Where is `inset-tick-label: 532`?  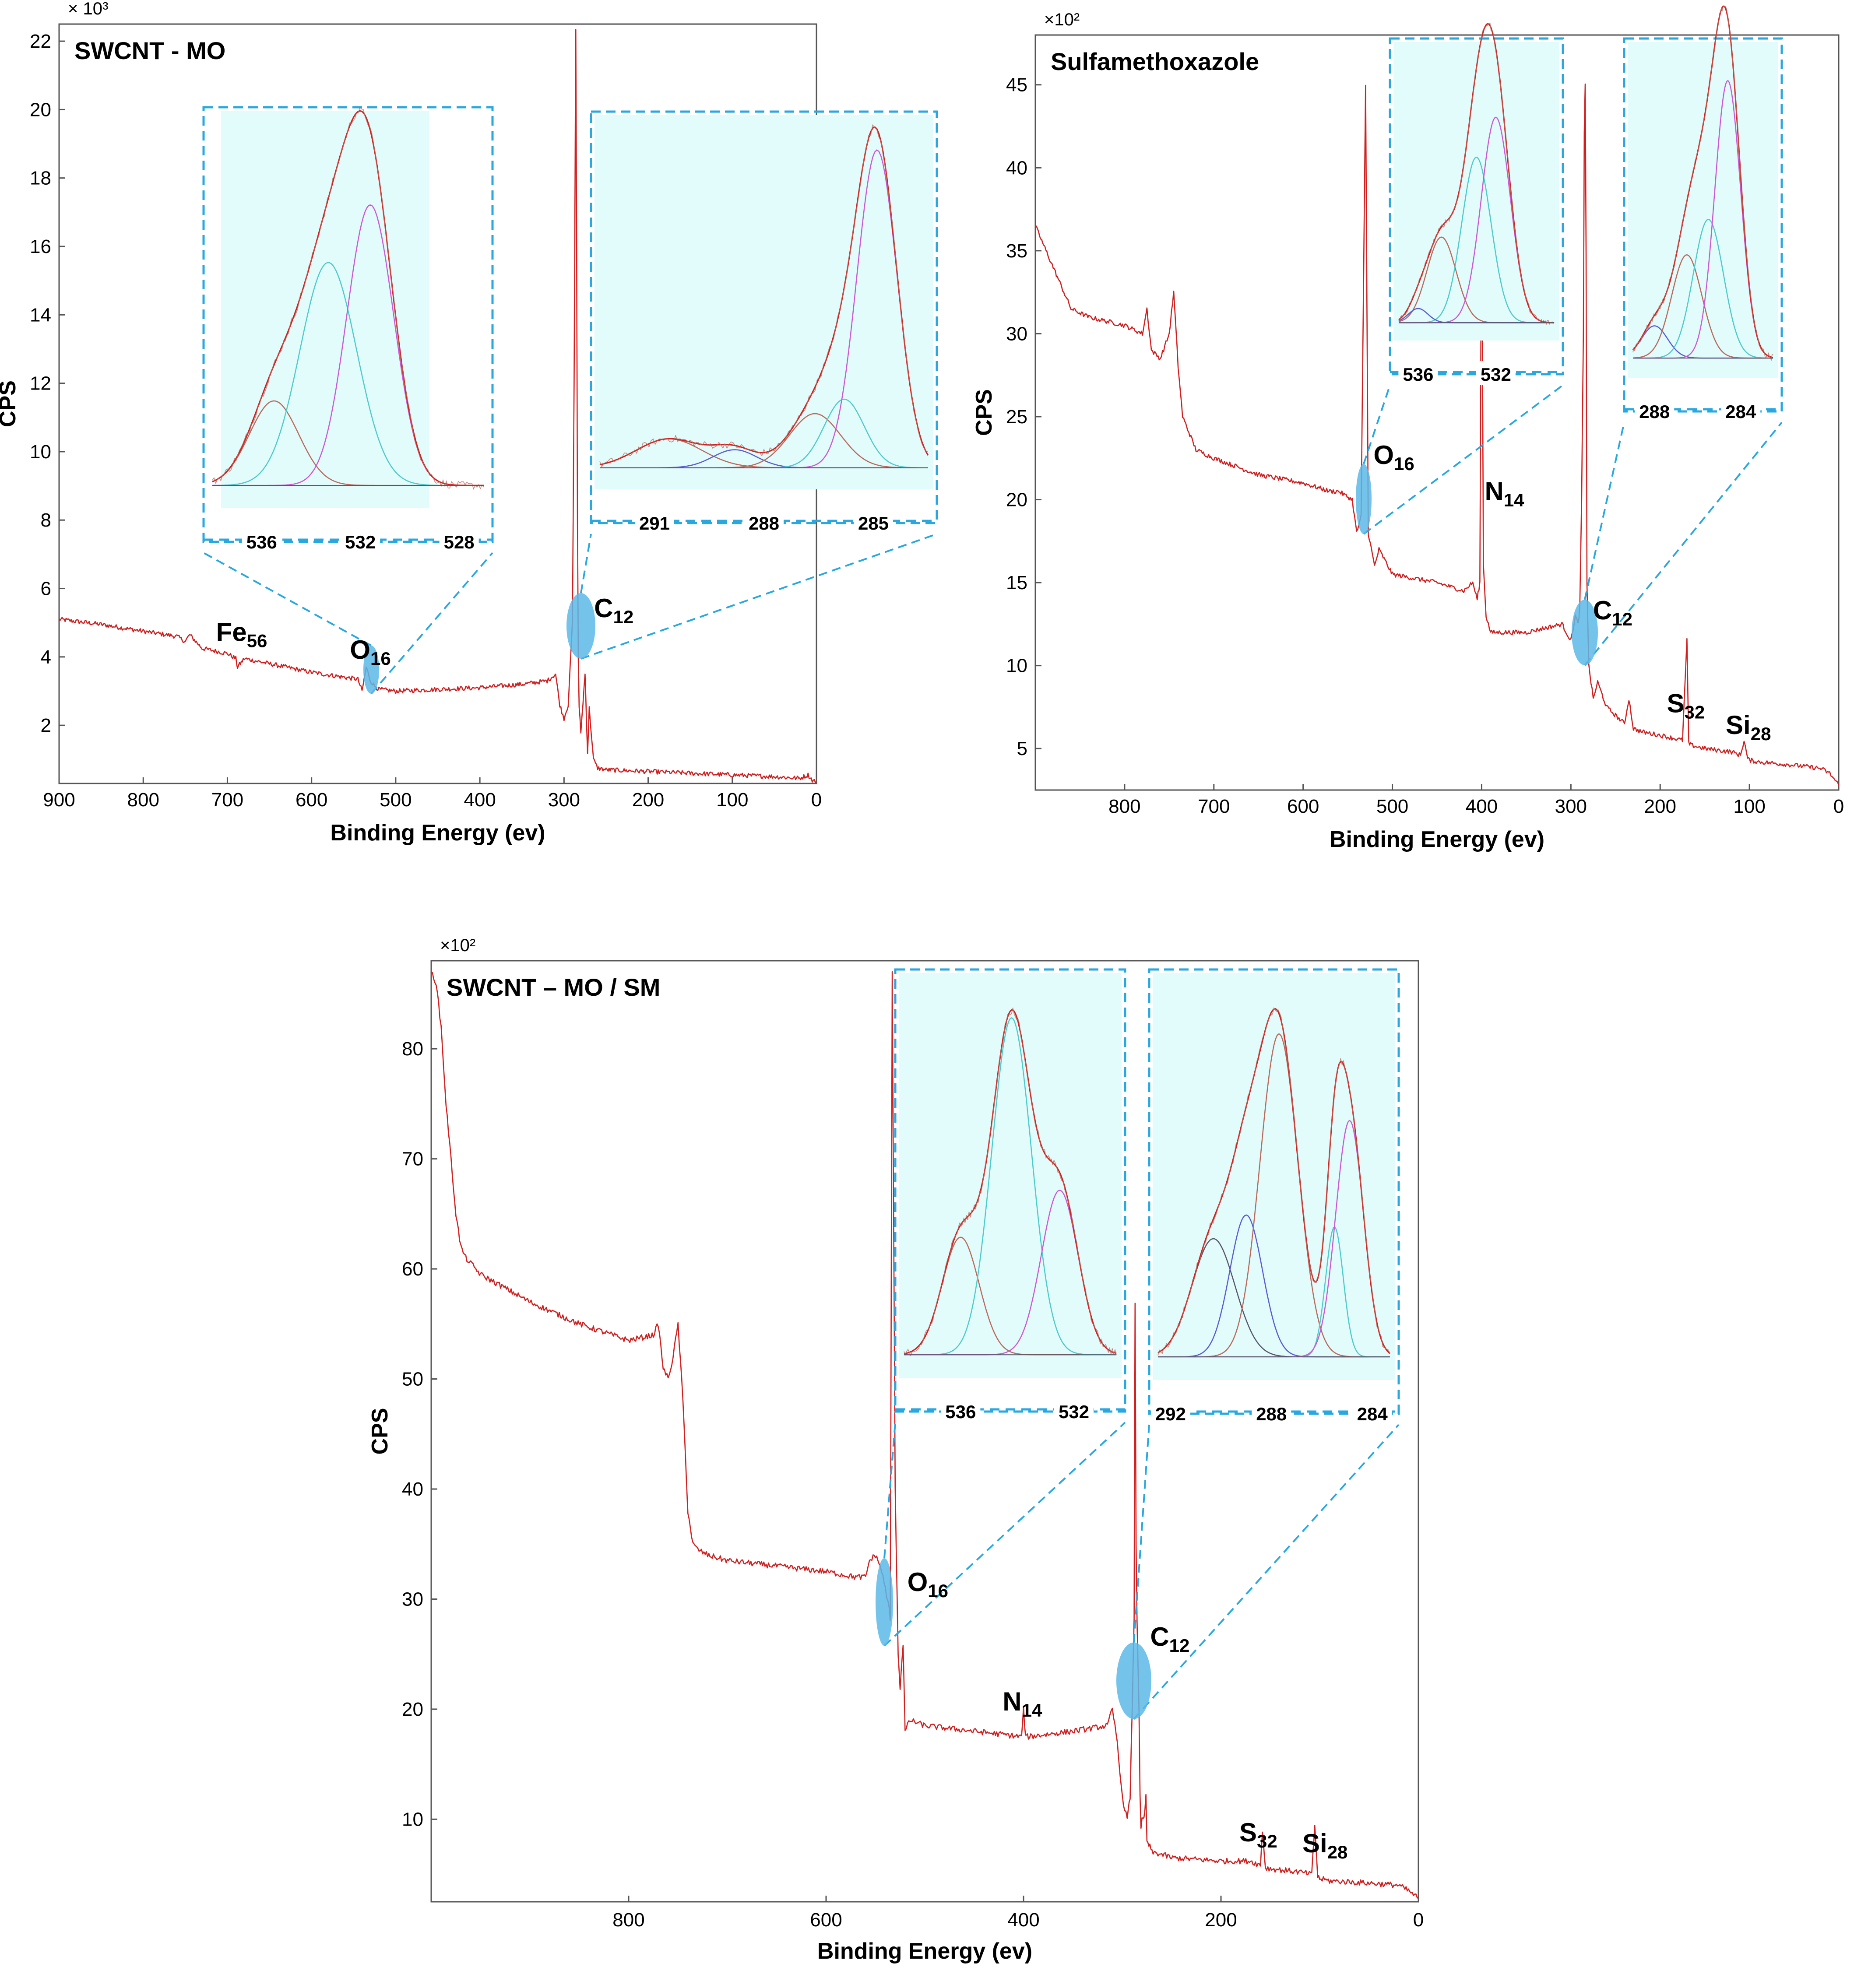
inset-tick-label: 532 is located at coordinates (1496, 375).